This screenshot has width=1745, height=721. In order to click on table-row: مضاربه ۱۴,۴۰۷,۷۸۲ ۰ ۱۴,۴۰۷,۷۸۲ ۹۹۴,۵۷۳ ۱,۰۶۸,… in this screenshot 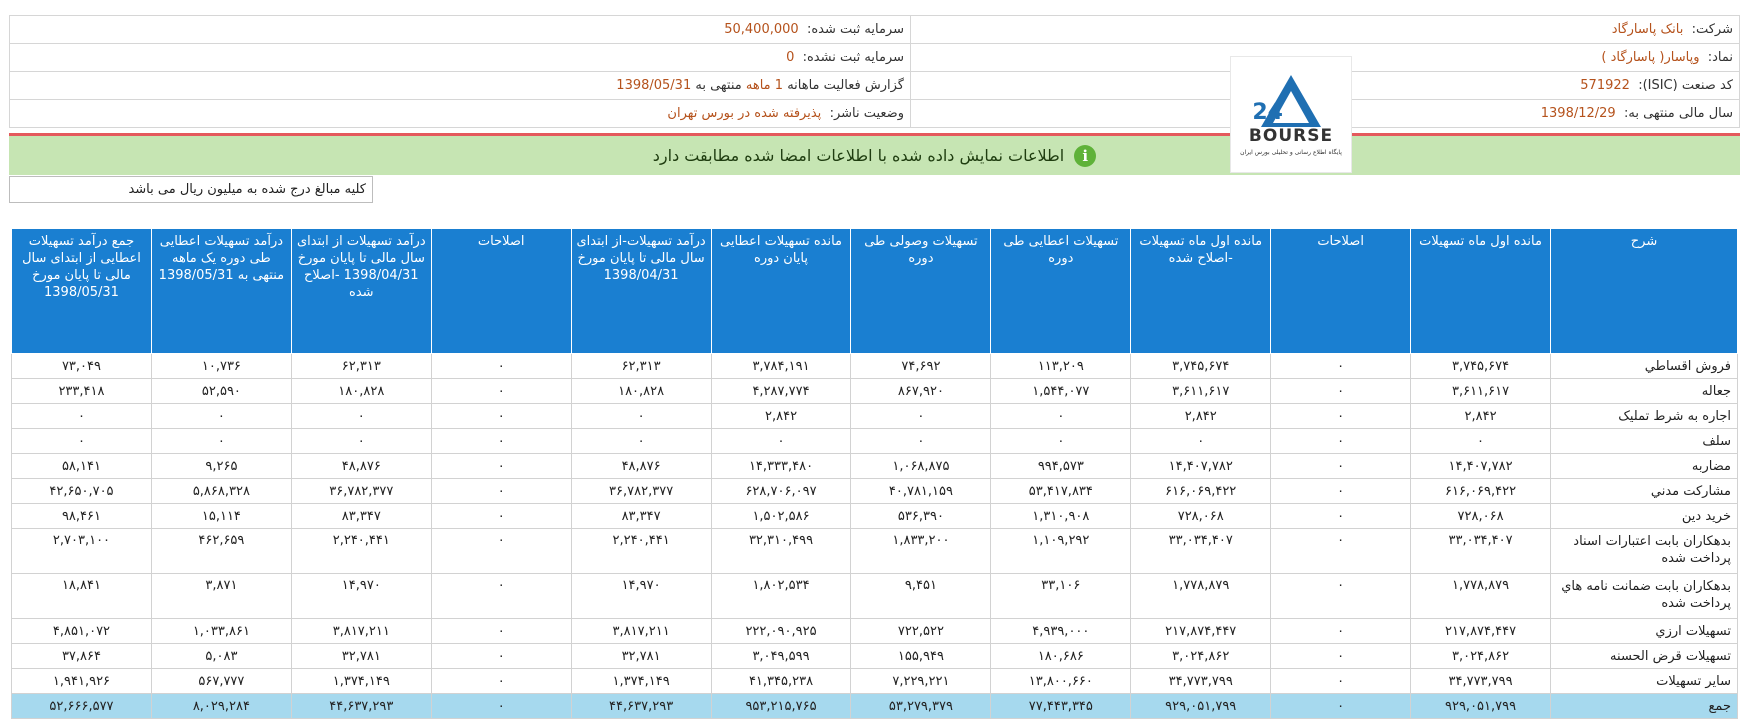, I will do `click(874, 466)`.